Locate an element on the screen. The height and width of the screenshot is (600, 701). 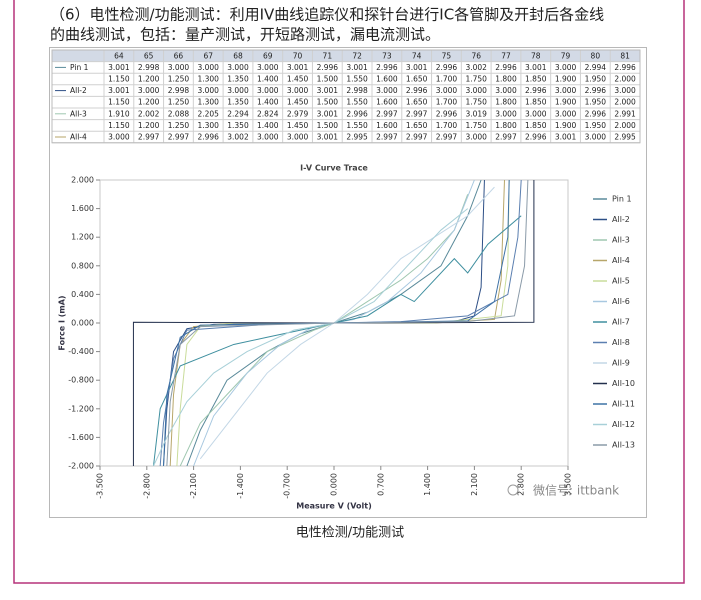
y-tick-label: -0.800 is located at coordinates (81, 380).